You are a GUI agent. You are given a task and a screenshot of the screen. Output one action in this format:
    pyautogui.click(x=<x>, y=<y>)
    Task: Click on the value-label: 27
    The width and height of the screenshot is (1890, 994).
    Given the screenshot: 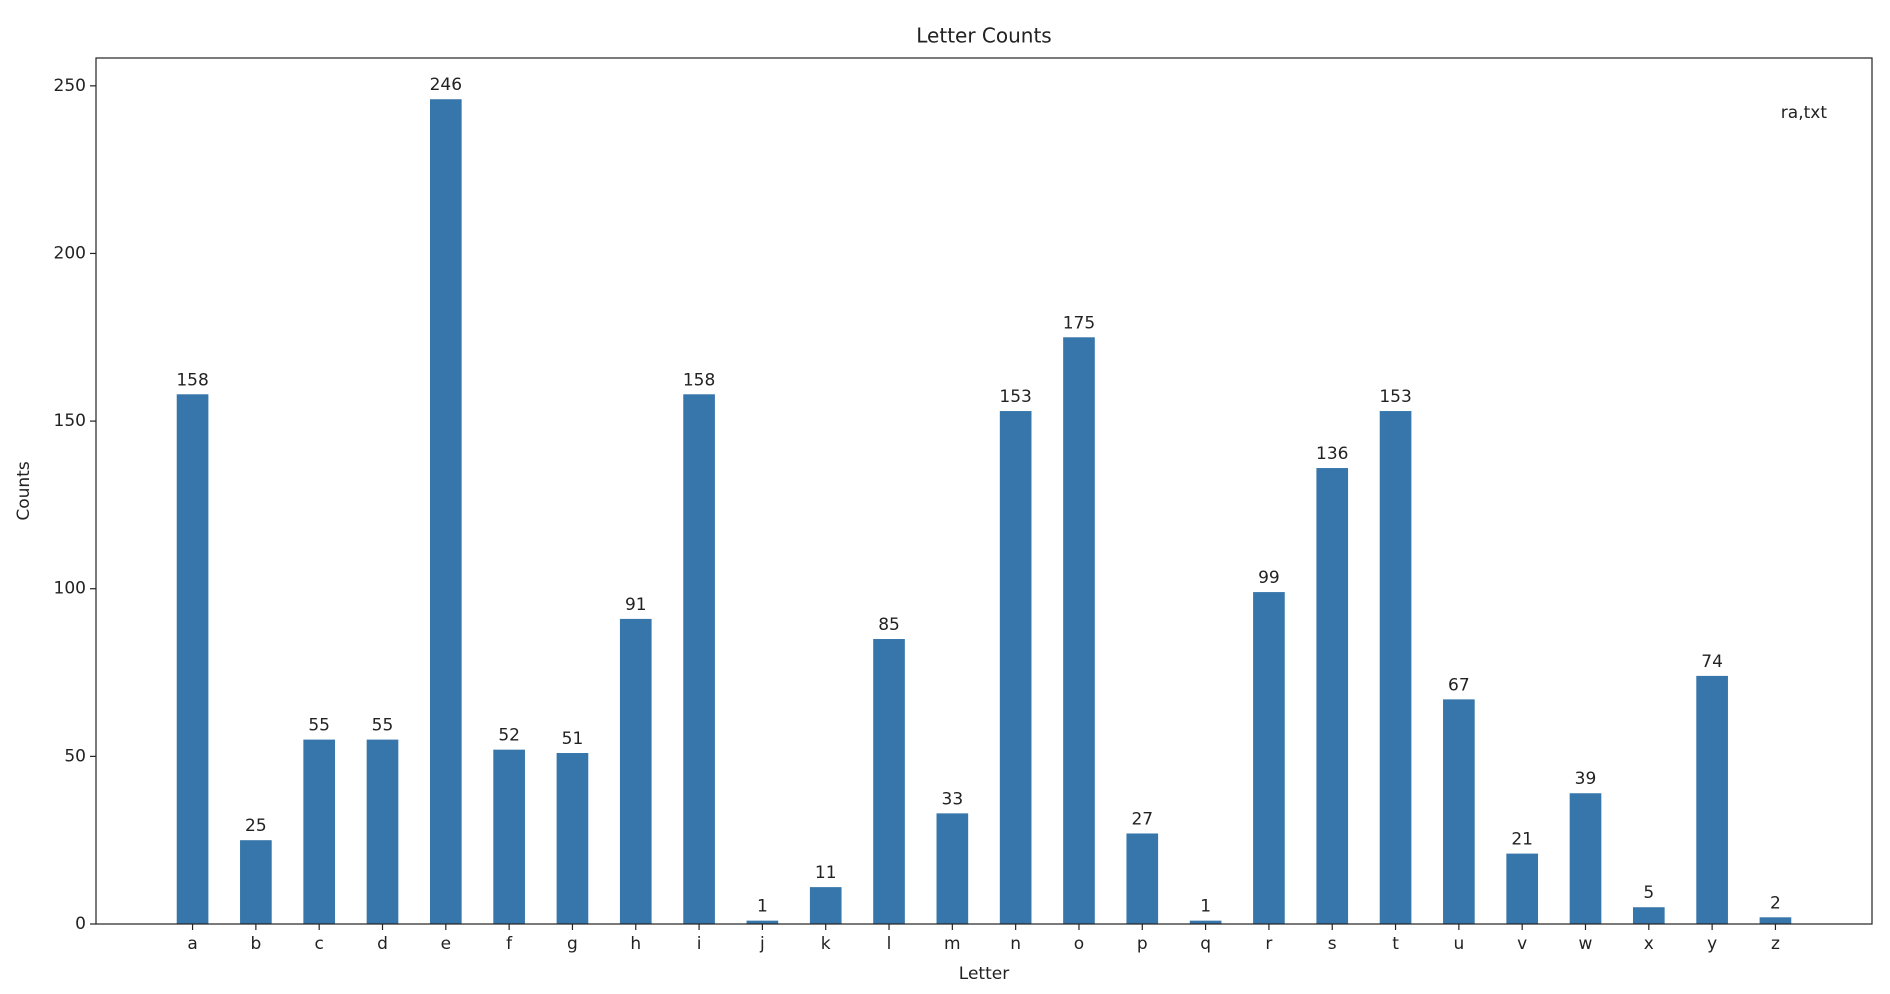 What is the action you would take?
    pyautogui.click(x=1142, y=819)
    